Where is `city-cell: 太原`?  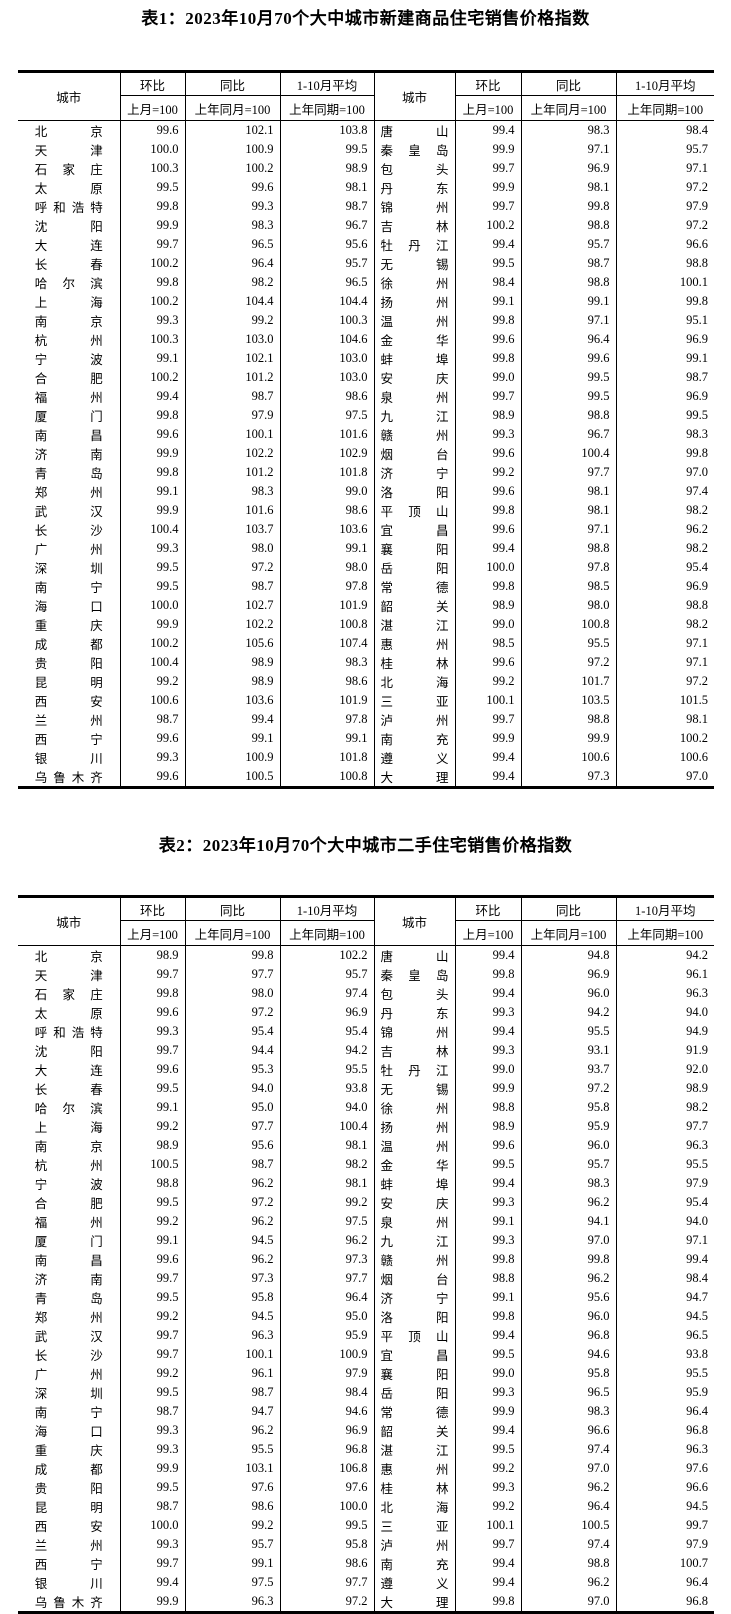 city-cell: 太原 is located at coordinates (69, 187).